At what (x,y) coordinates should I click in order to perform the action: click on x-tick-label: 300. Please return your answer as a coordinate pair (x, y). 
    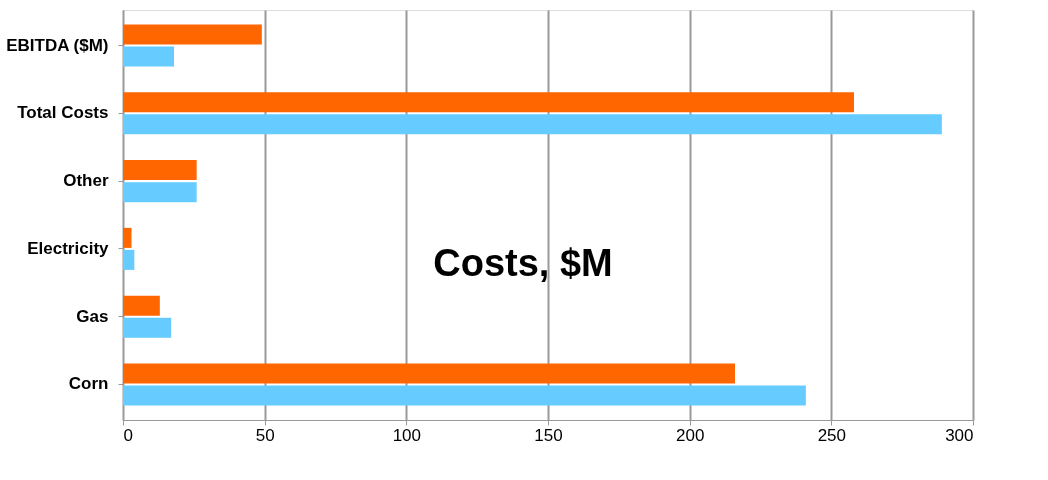
    Looking at the image, I should click on (959, 435).